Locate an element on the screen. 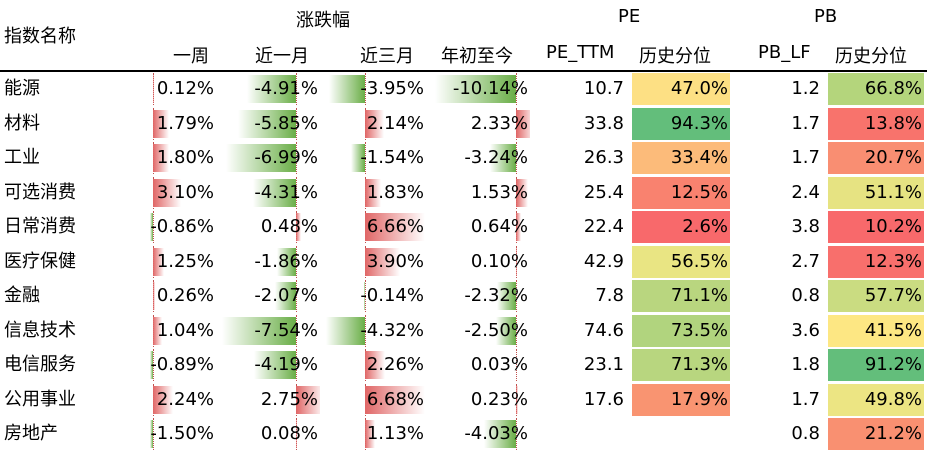  cell-month: -7.54% is located at coordinates (271, 330).